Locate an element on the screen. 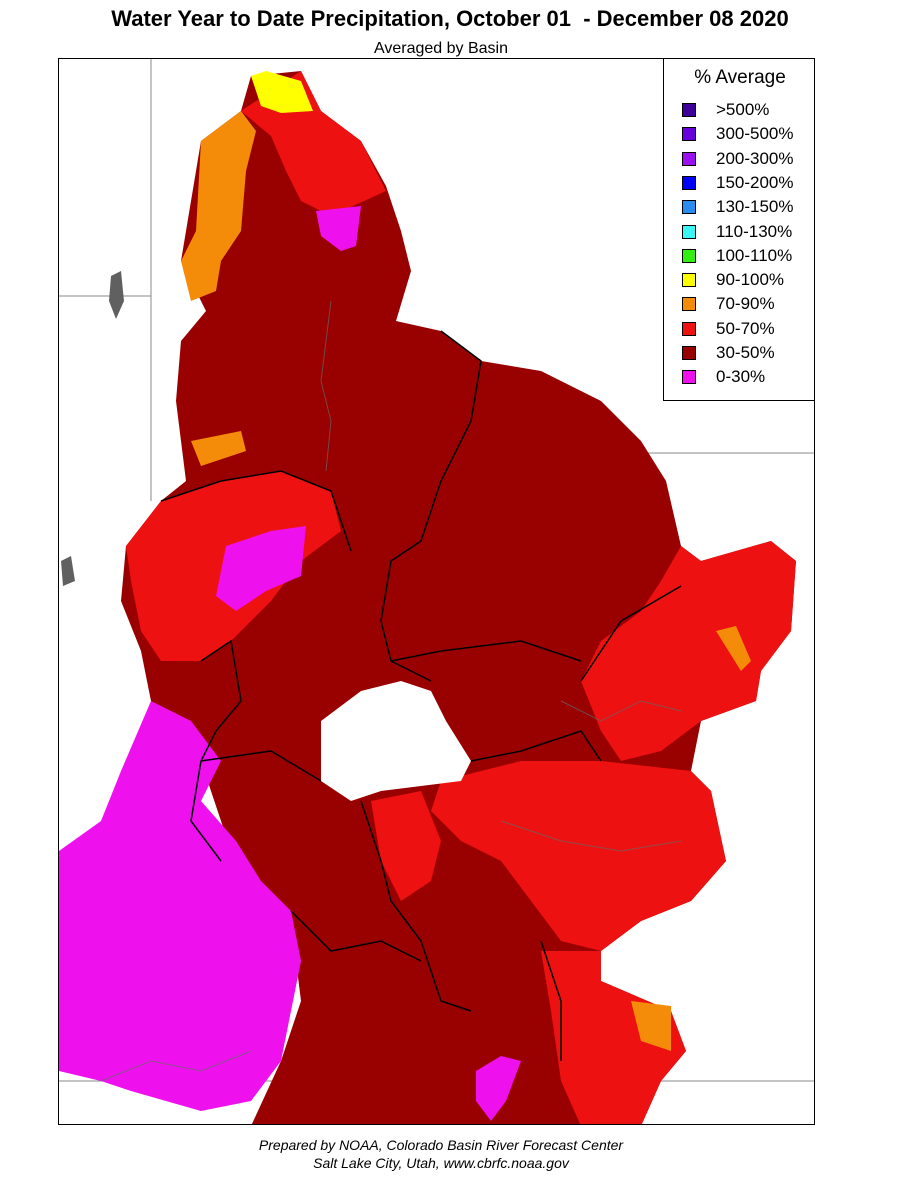 The image size is (900, 1200). legend-label: 70-90% is located at coordinates (745, 304).